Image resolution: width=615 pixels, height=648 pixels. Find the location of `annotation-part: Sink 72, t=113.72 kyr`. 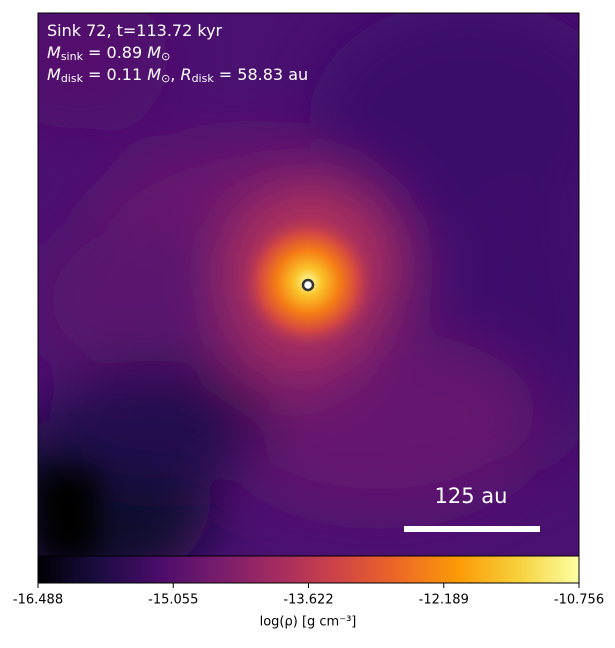

annotation-part: Sink 72, t=113.72 kyr is located at coordinates (135, 30).